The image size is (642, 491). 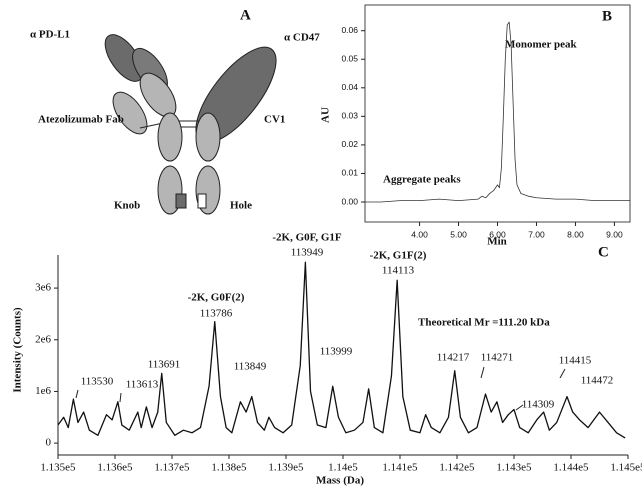 What do you see at coordinates (18, 350) in the screenshot?
I see `y-axis-label: Intensity (Counts)` at bounding box center [18, 350].